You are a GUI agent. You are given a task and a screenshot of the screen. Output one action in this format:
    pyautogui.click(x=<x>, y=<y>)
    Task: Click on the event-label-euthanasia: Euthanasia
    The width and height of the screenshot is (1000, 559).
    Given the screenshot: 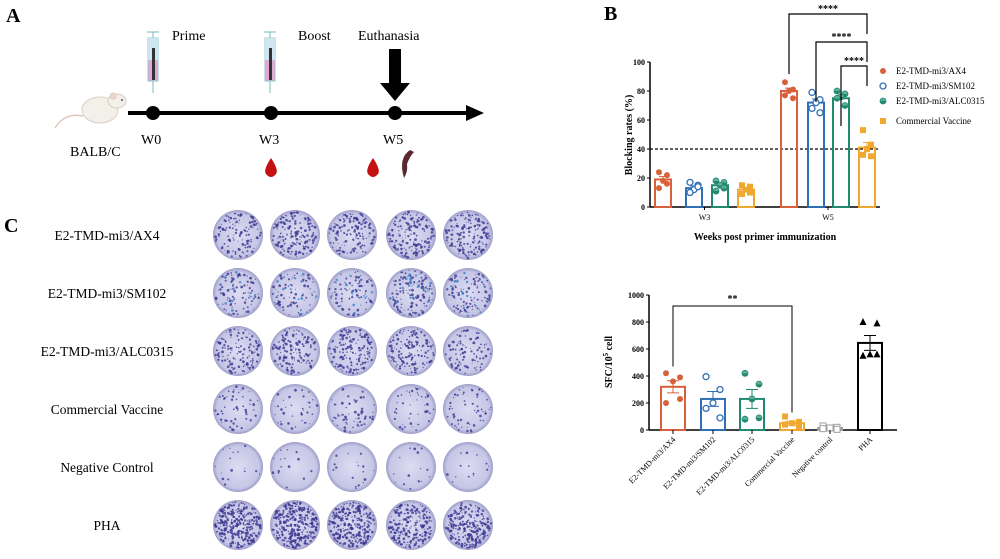 What is the action you would take?
    pyautogui.click(x=389, y=36)
    